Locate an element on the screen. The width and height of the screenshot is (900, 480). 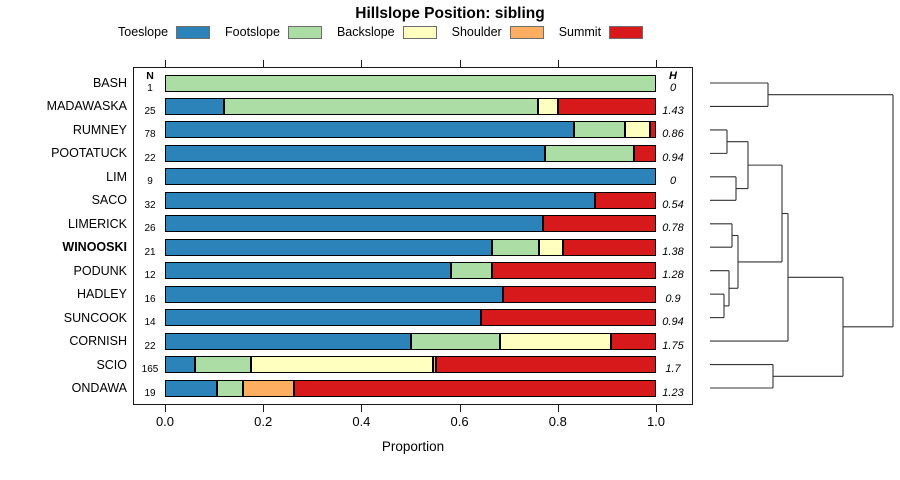
x-tick-label: 0.8 is located at coordinates (557, 421).